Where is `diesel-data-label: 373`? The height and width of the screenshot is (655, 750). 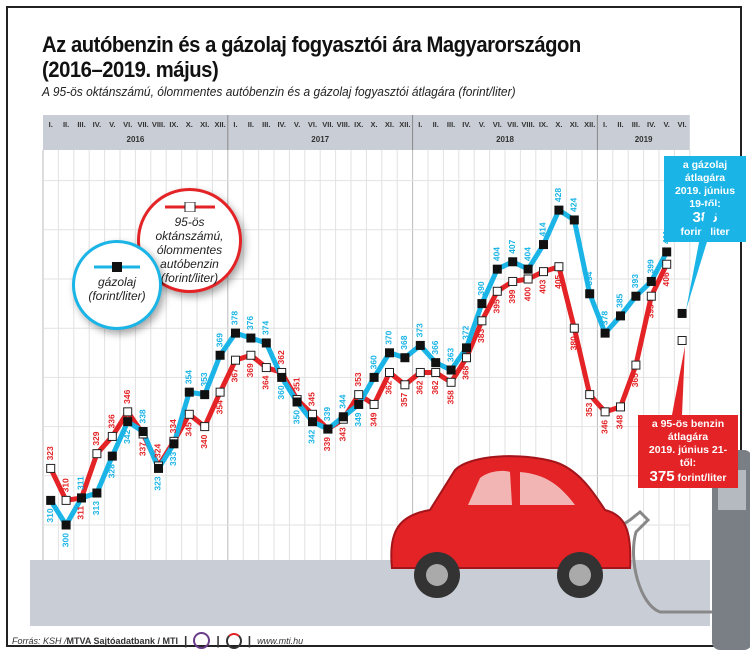 diesel-data-label: 373 is located at coordinates (420, 330).